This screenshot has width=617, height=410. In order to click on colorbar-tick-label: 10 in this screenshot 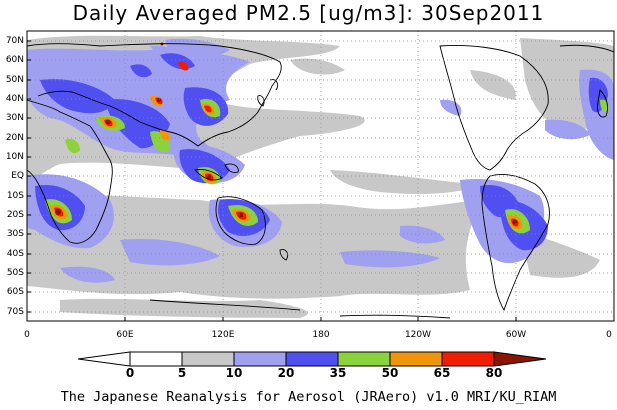, I will do `click(234, 373)`.